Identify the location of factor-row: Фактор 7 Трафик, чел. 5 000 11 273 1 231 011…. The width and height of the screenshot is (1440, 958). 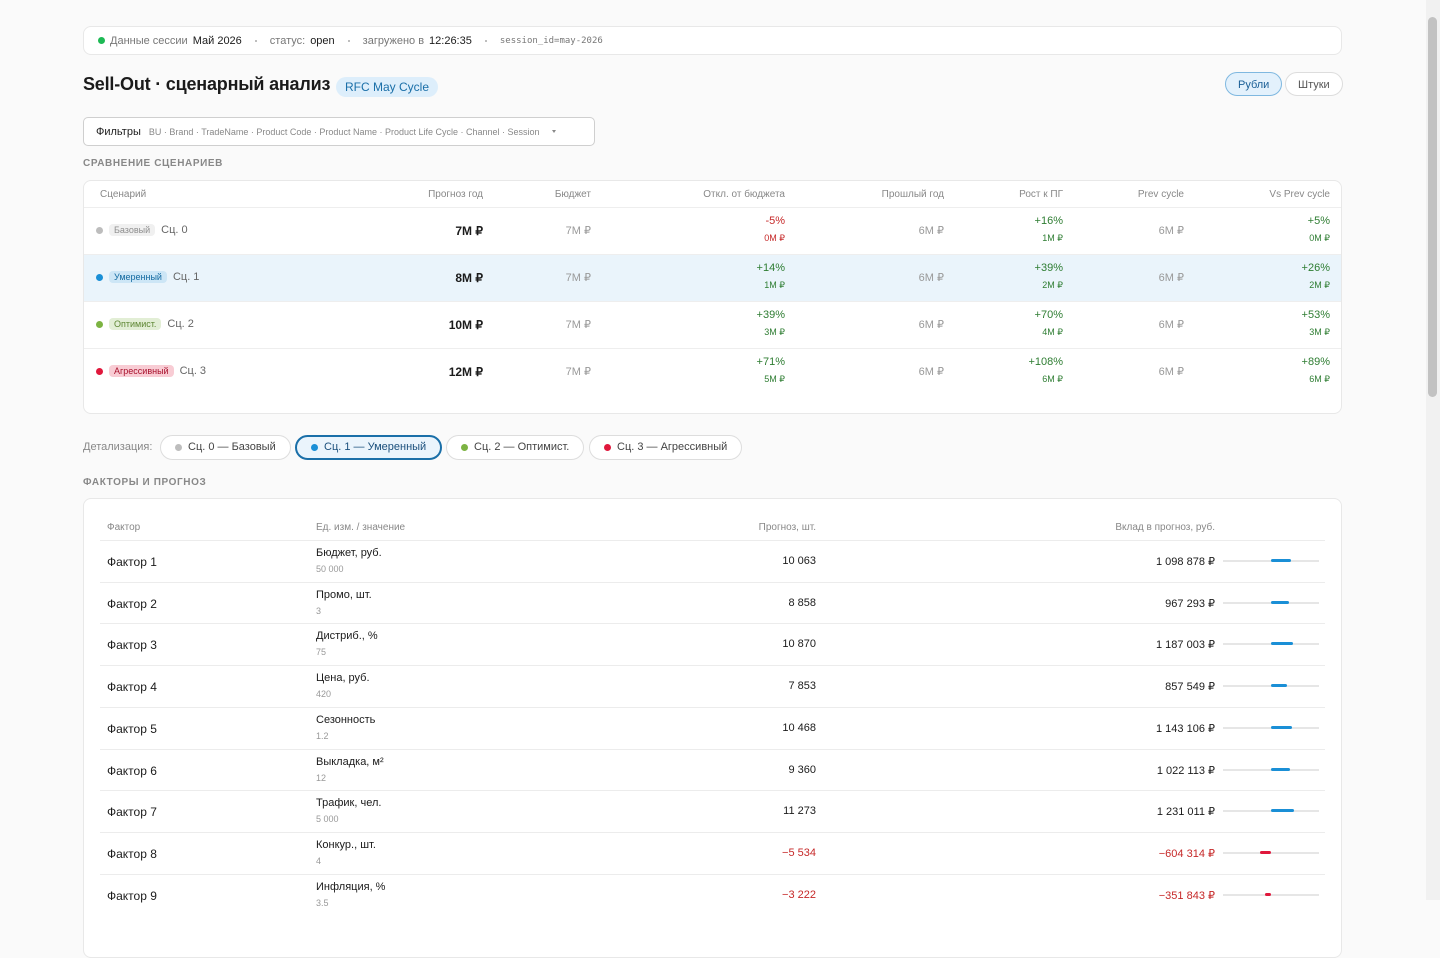
(712, 811).